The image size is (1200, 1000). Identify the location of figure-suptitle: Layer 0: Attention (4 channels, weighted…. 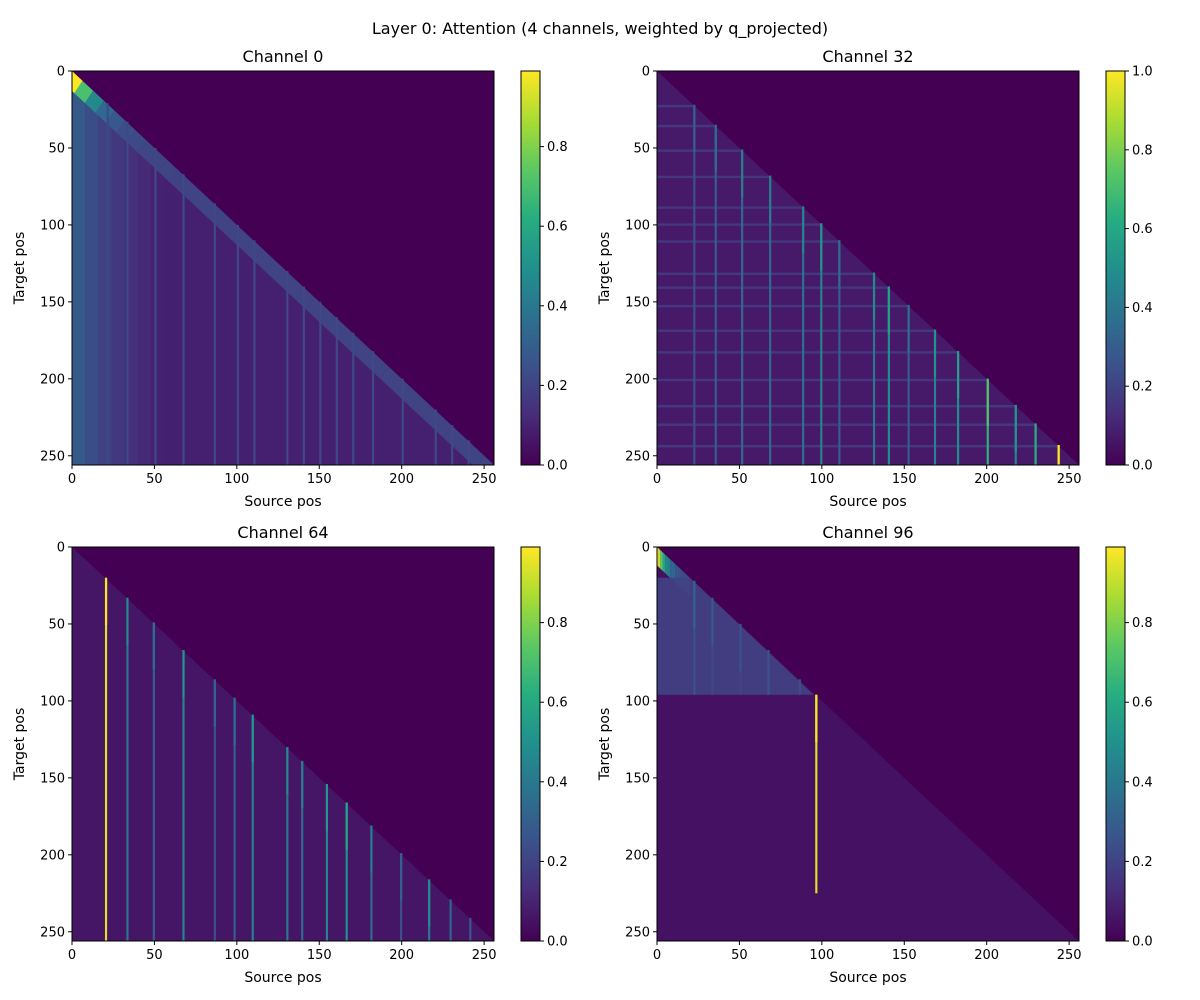
(600, 29).